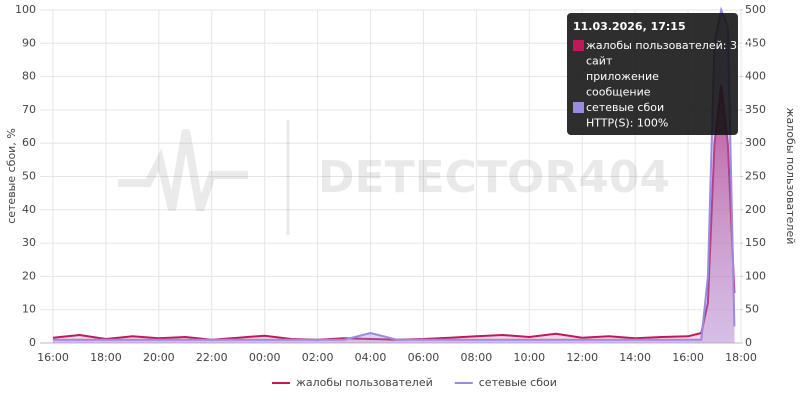 The image size is (800, 400). What do you see at coordinates (622, 76) in the screenshot?
I see `tooltip-line: приложение` at bounding box center [622, 76].